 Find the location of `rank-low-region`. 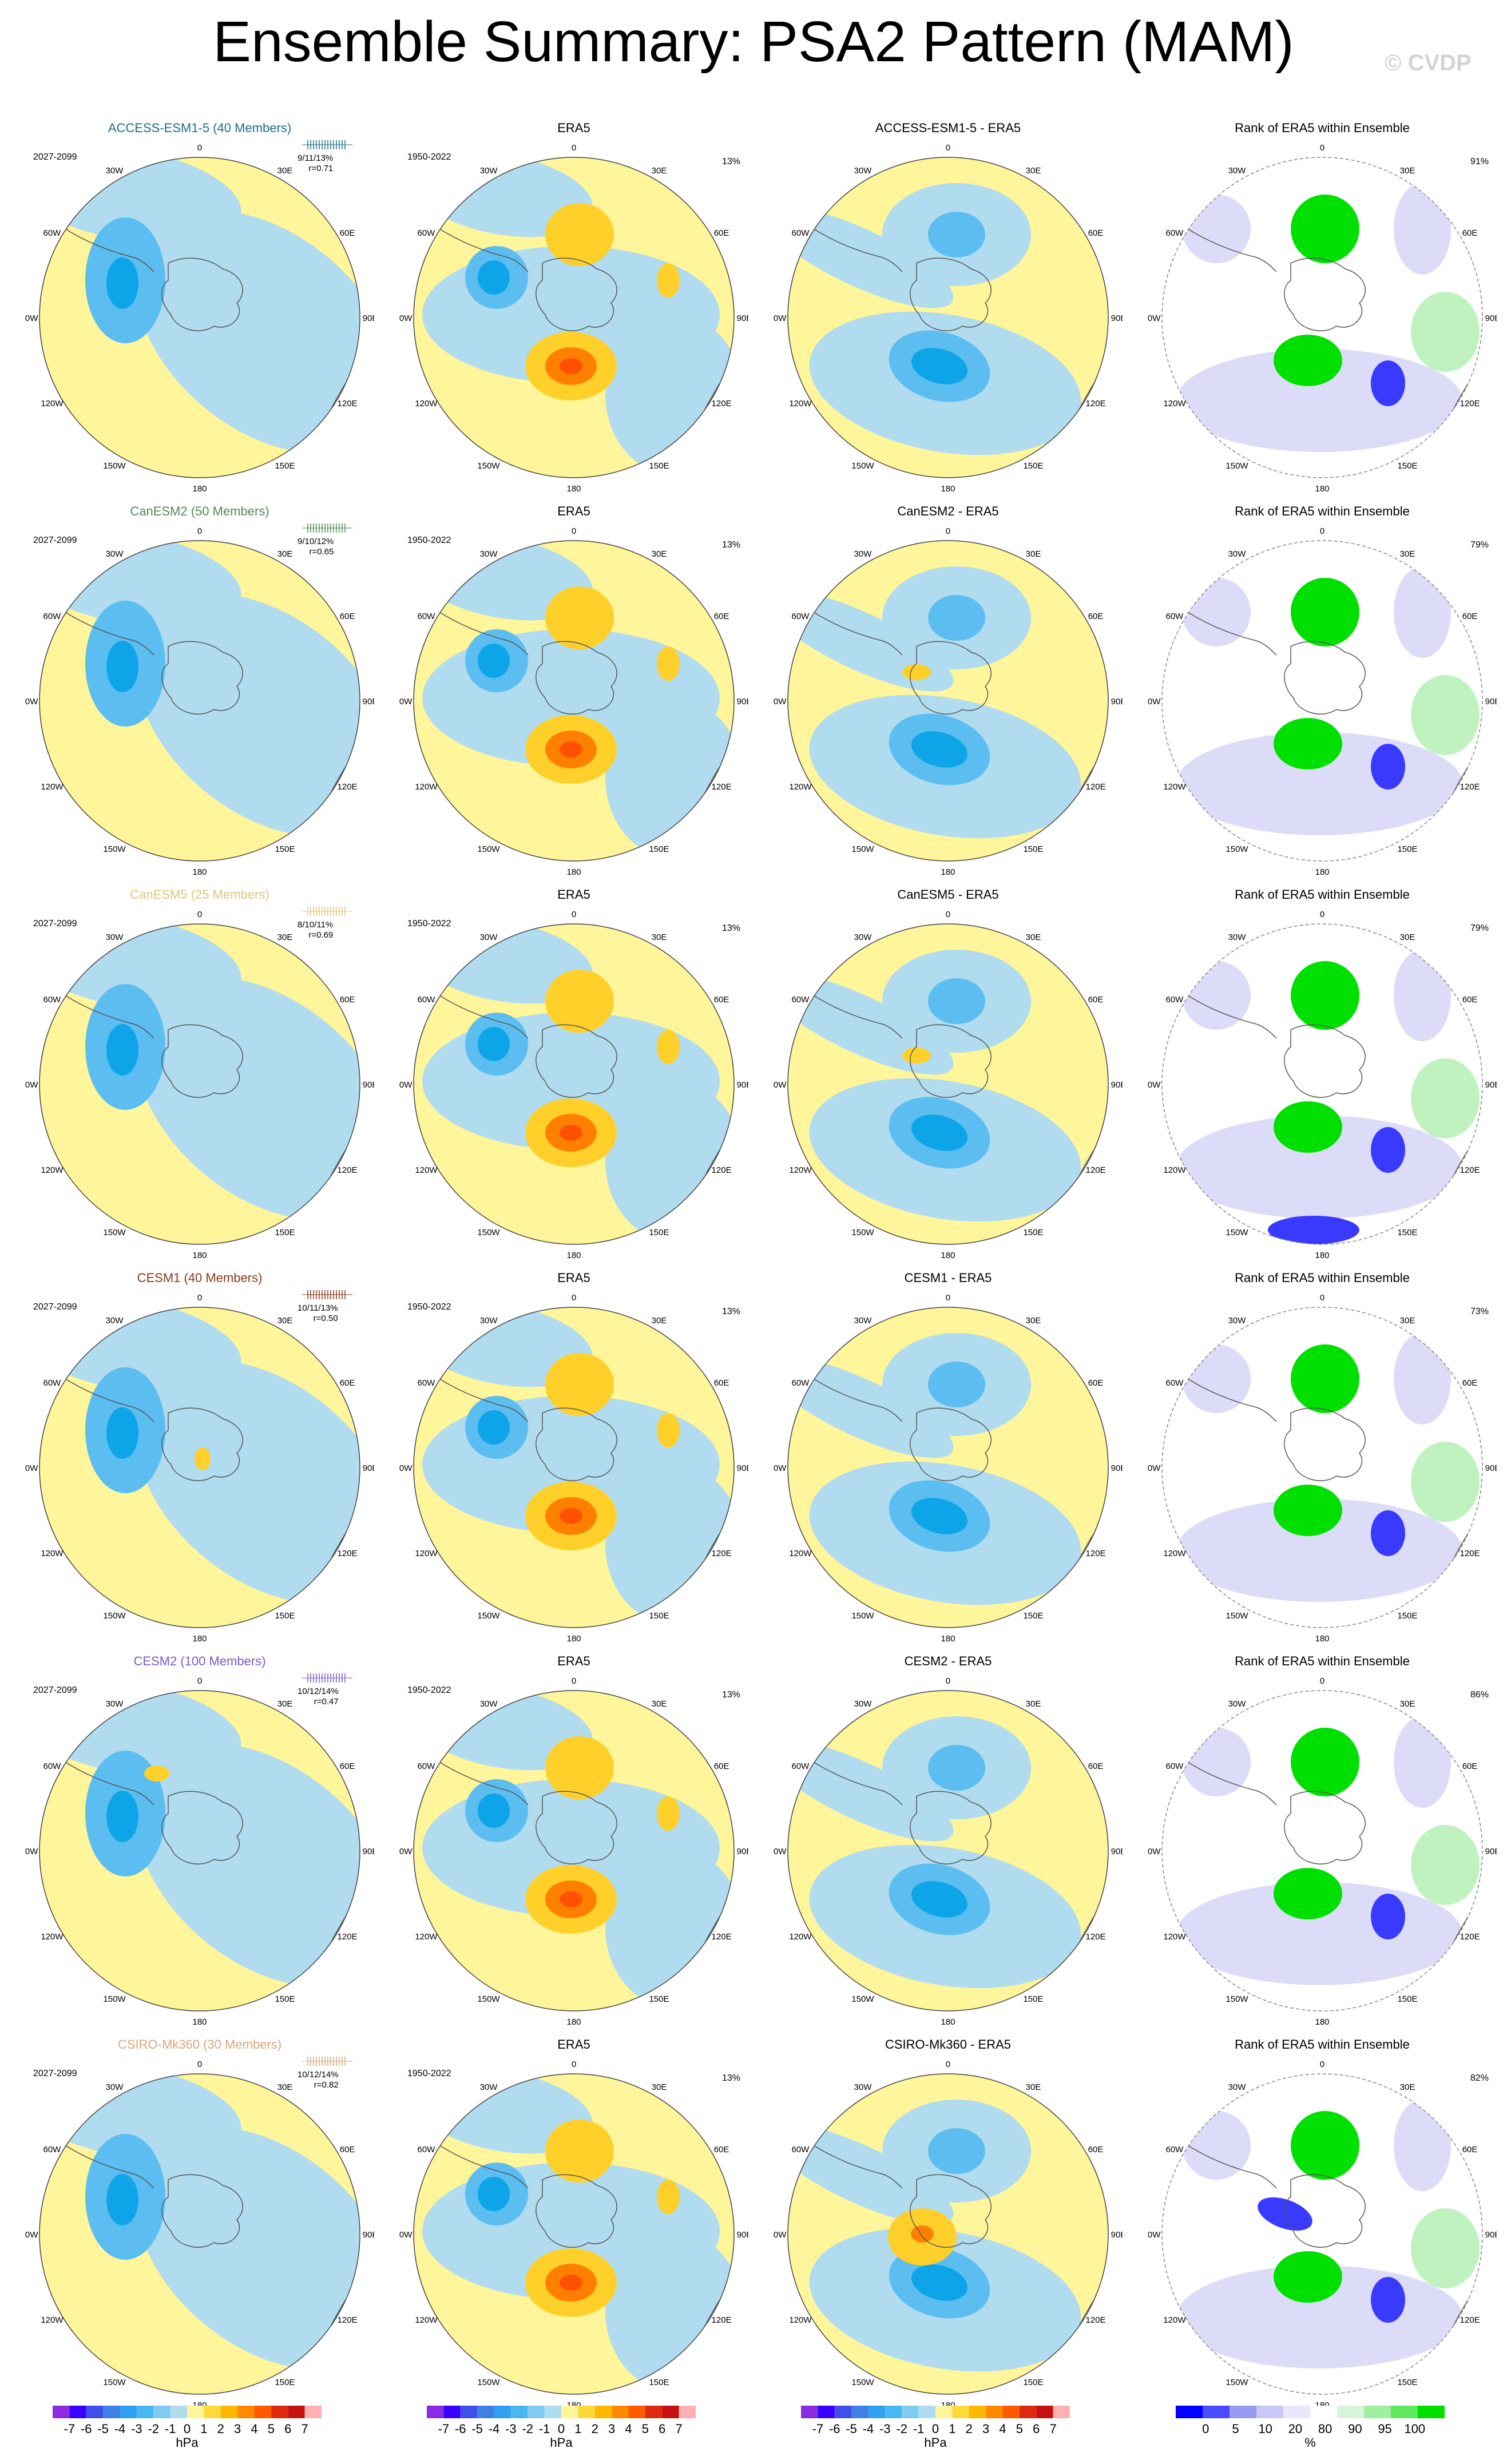

rank-low-region is located at coordinates (1422, 612).